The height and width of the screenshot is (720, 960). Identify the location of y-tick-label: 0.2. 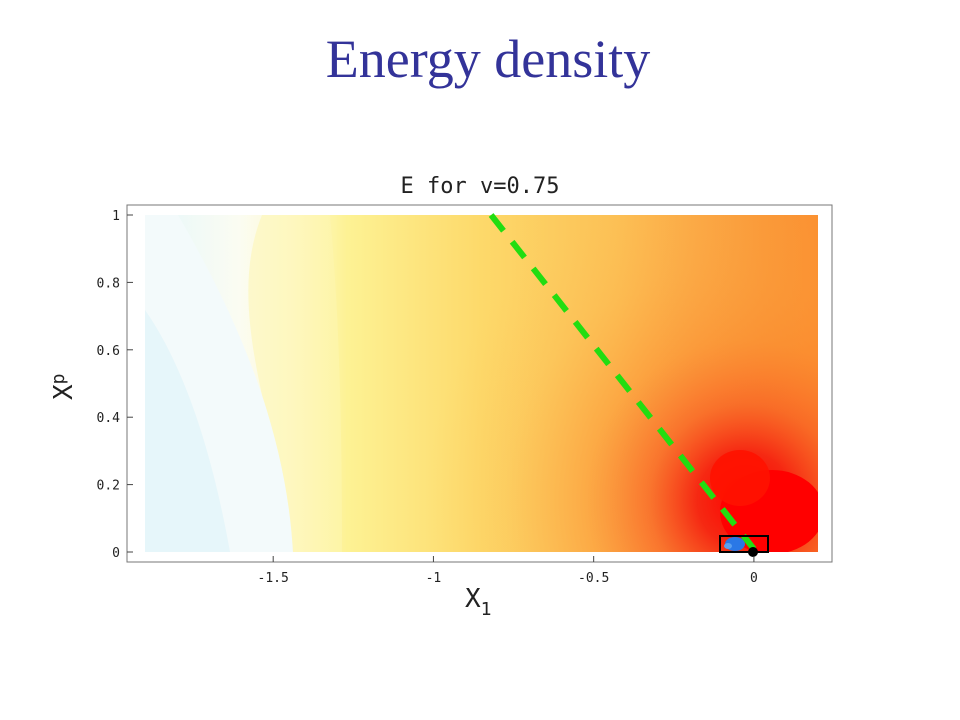
(108, 486).